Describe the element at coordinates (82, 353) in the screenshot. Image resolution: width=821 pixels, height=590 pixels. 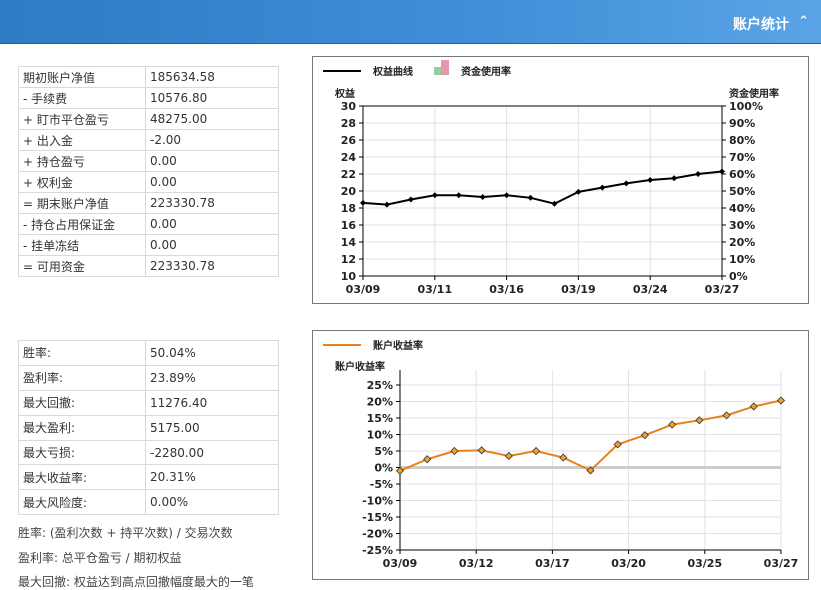
I see `performance-label: 胜率:` at that location.